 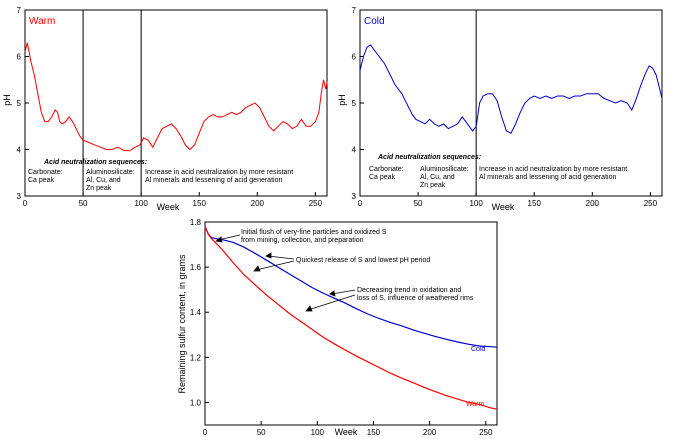 What do you see at coordinates (343, 292) in the screenshot?
I see `decreasing-arrow-line-cold` at bounding box center [343, 292].